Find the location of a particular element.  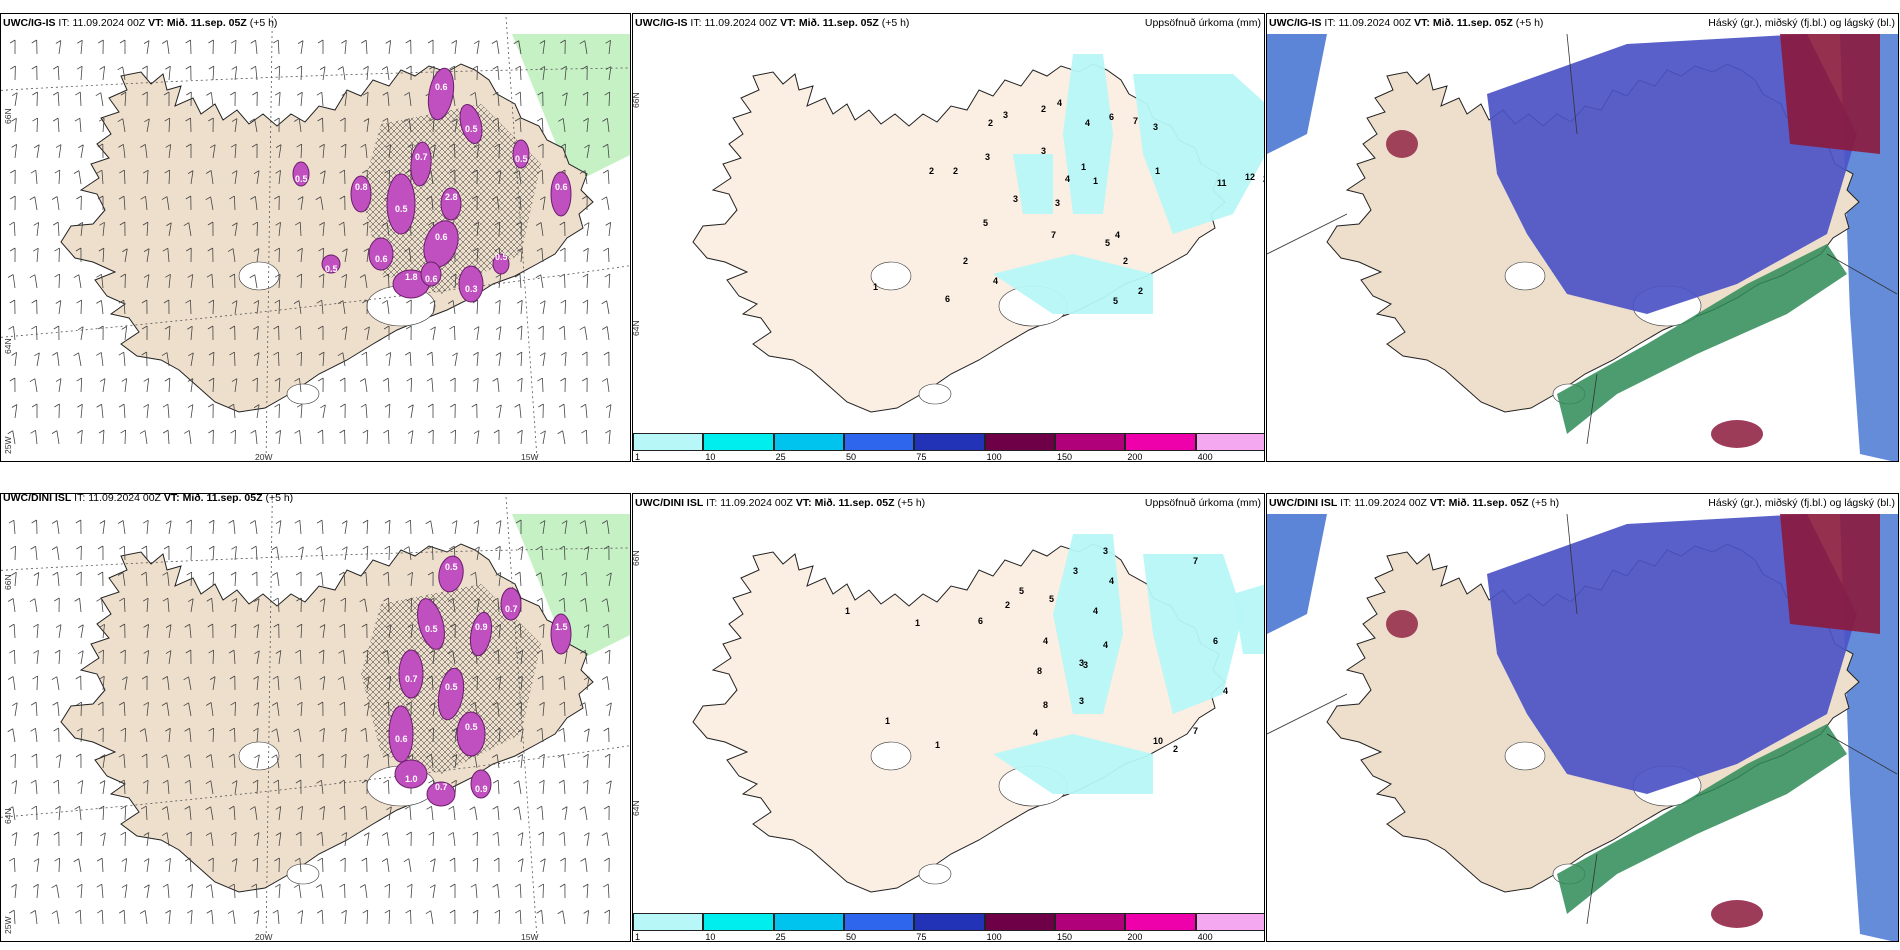

colorbar-tick: 1 is located at coordinates (638, 937).